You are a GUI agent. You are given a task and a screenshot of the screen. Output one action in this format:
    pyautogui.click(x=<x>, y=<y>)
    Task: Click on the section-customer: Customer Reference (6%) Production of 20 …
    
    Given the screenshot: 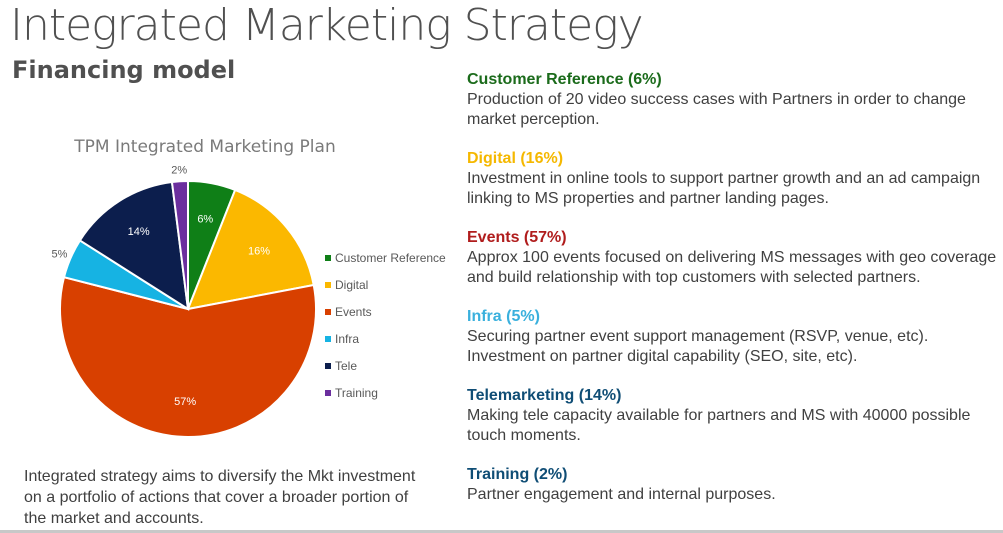 What is the action you would take?
    pyautogui.click(x=732, y=100)
    